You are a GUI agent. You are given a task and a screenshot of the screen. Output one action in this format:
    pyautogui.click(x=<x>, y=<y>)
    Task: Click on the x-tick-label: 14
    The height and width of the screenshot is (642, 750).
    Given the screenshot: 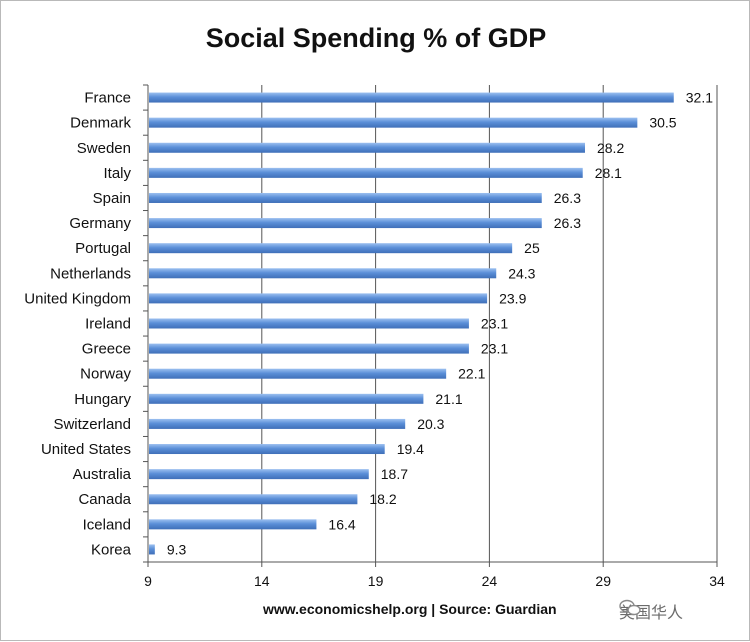 What is the action you would take?
    pyautogui.click(x=262, y=581)
    